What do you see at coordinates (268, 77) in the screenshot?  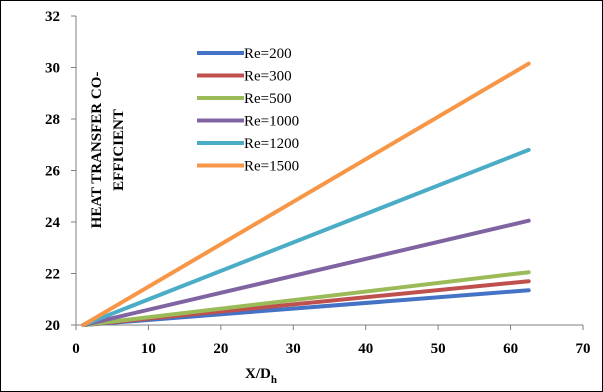 I see `legend-label: Re=300` at bounding box center [268, 77].